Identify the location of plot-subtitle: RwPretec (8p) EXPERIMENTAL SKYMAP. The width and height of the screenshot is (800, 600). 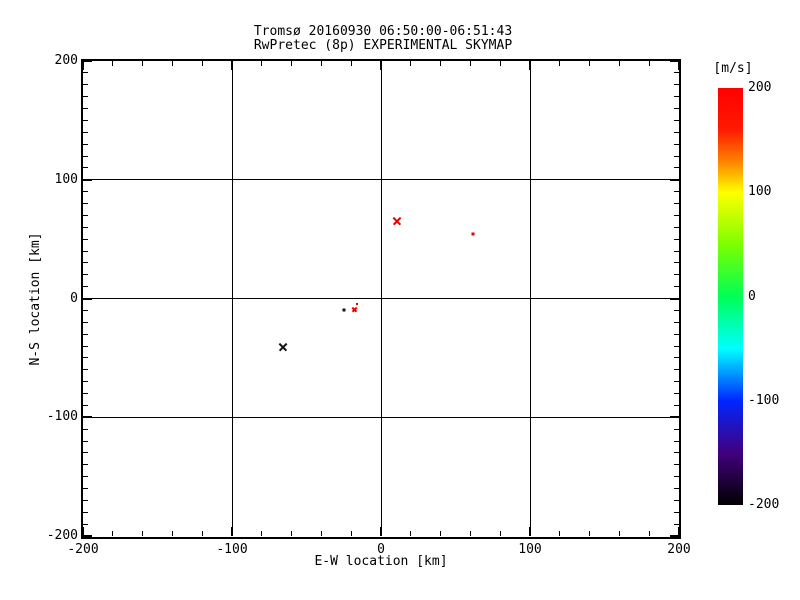
(383, 45).